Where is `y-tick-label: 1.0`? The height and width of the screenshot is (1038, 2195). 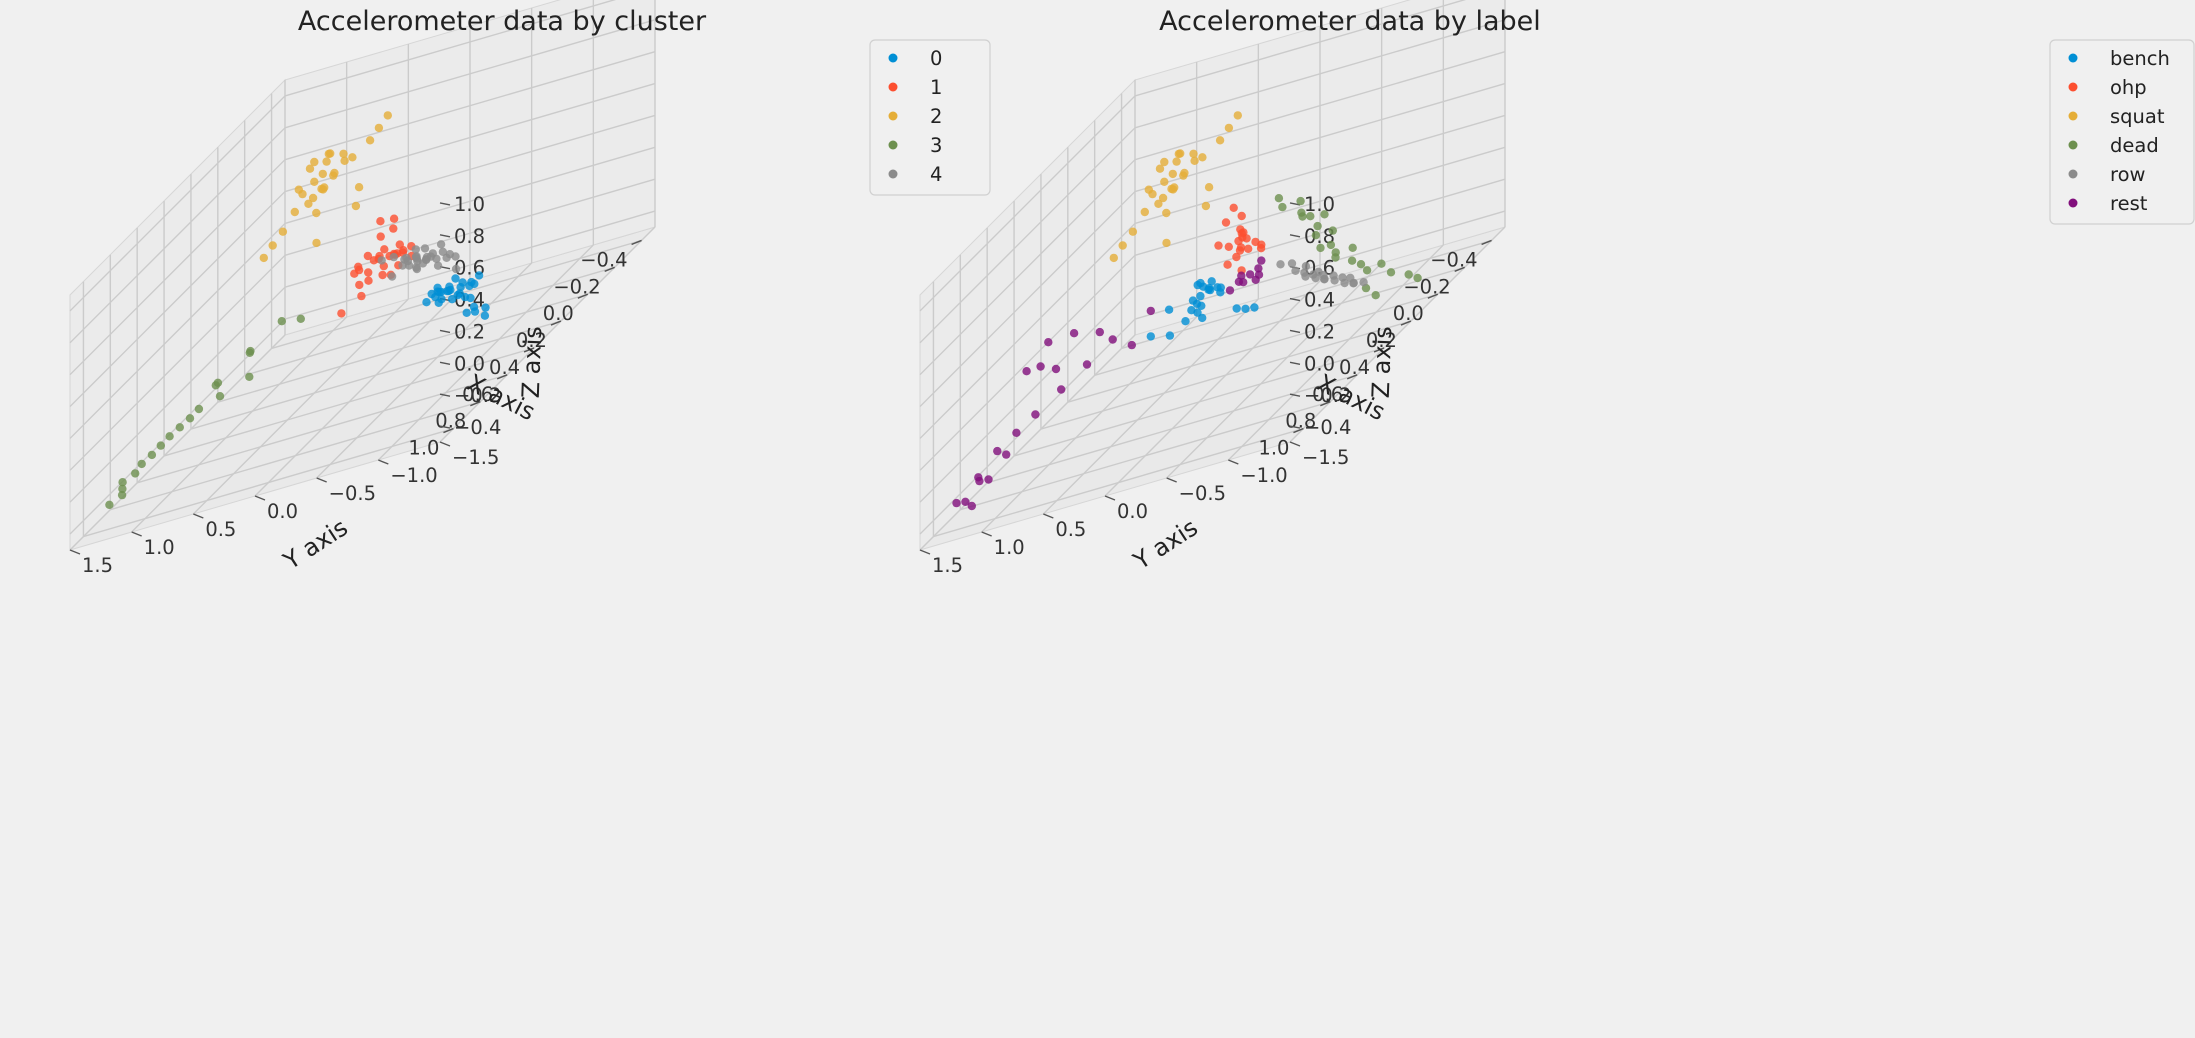 y-tick-label: 1.0 is located at coordinates (1009, 547).